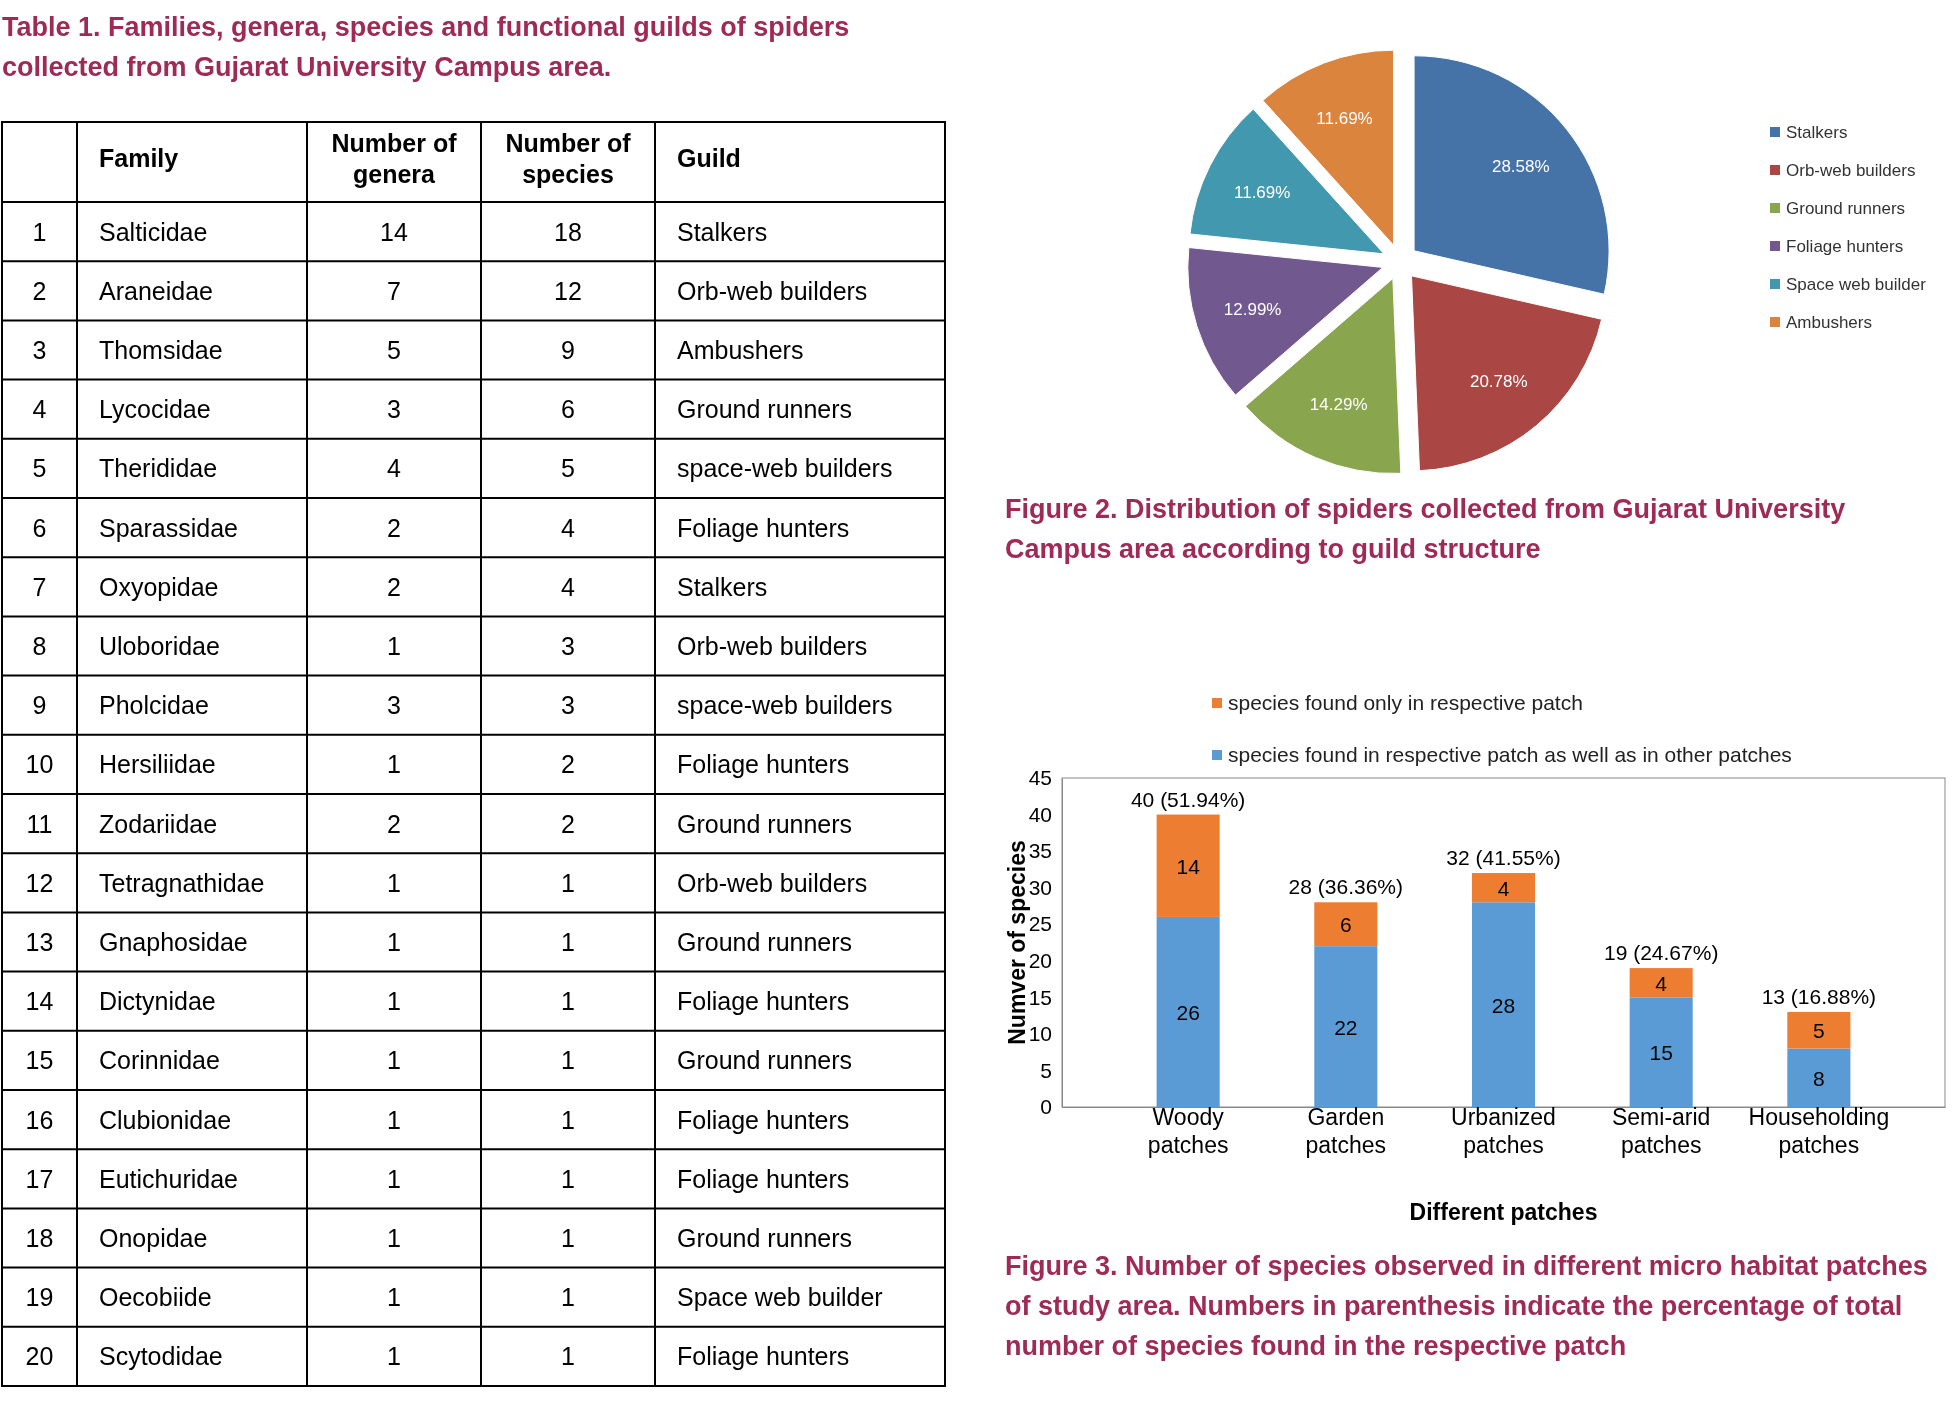  What do you see at coordinates (1845, 246) in the screenshot?
I see `legend-label: Foliage hunters` at bounding box center [1845, 246].